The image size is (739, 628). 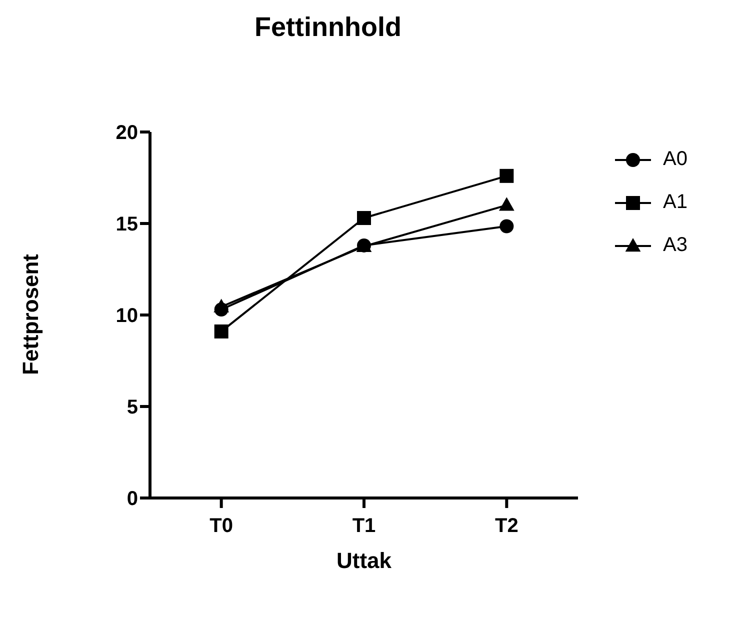 What do you see at coordinates (222, 526) in the screenshot?
I see `x-tick-label: T0` at bounding box center [222, 526].